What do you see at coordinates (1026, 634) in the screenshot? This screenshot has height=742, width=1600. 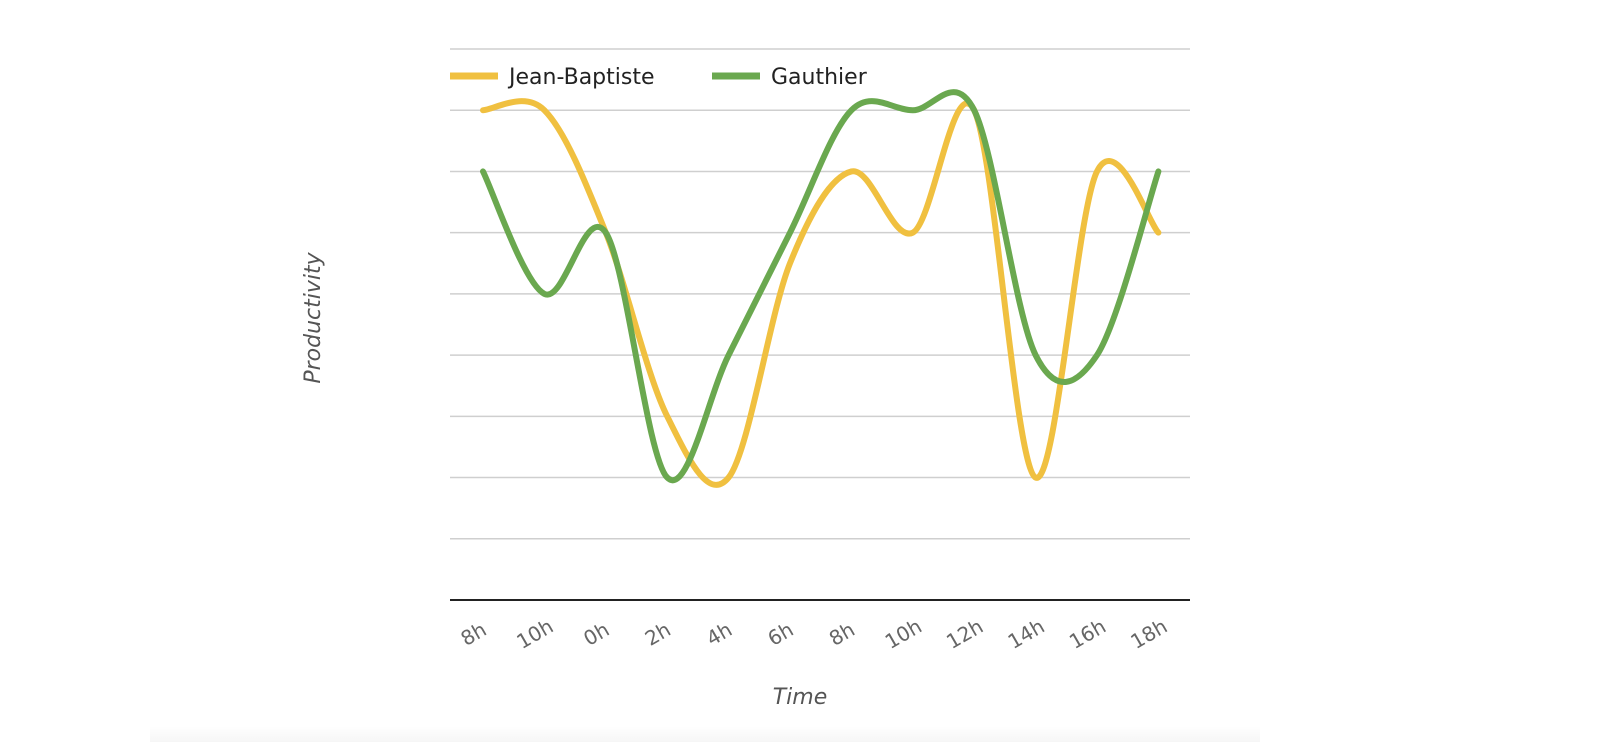 I see `x-tick-label: 14h` at bounding box center [1026, 634].